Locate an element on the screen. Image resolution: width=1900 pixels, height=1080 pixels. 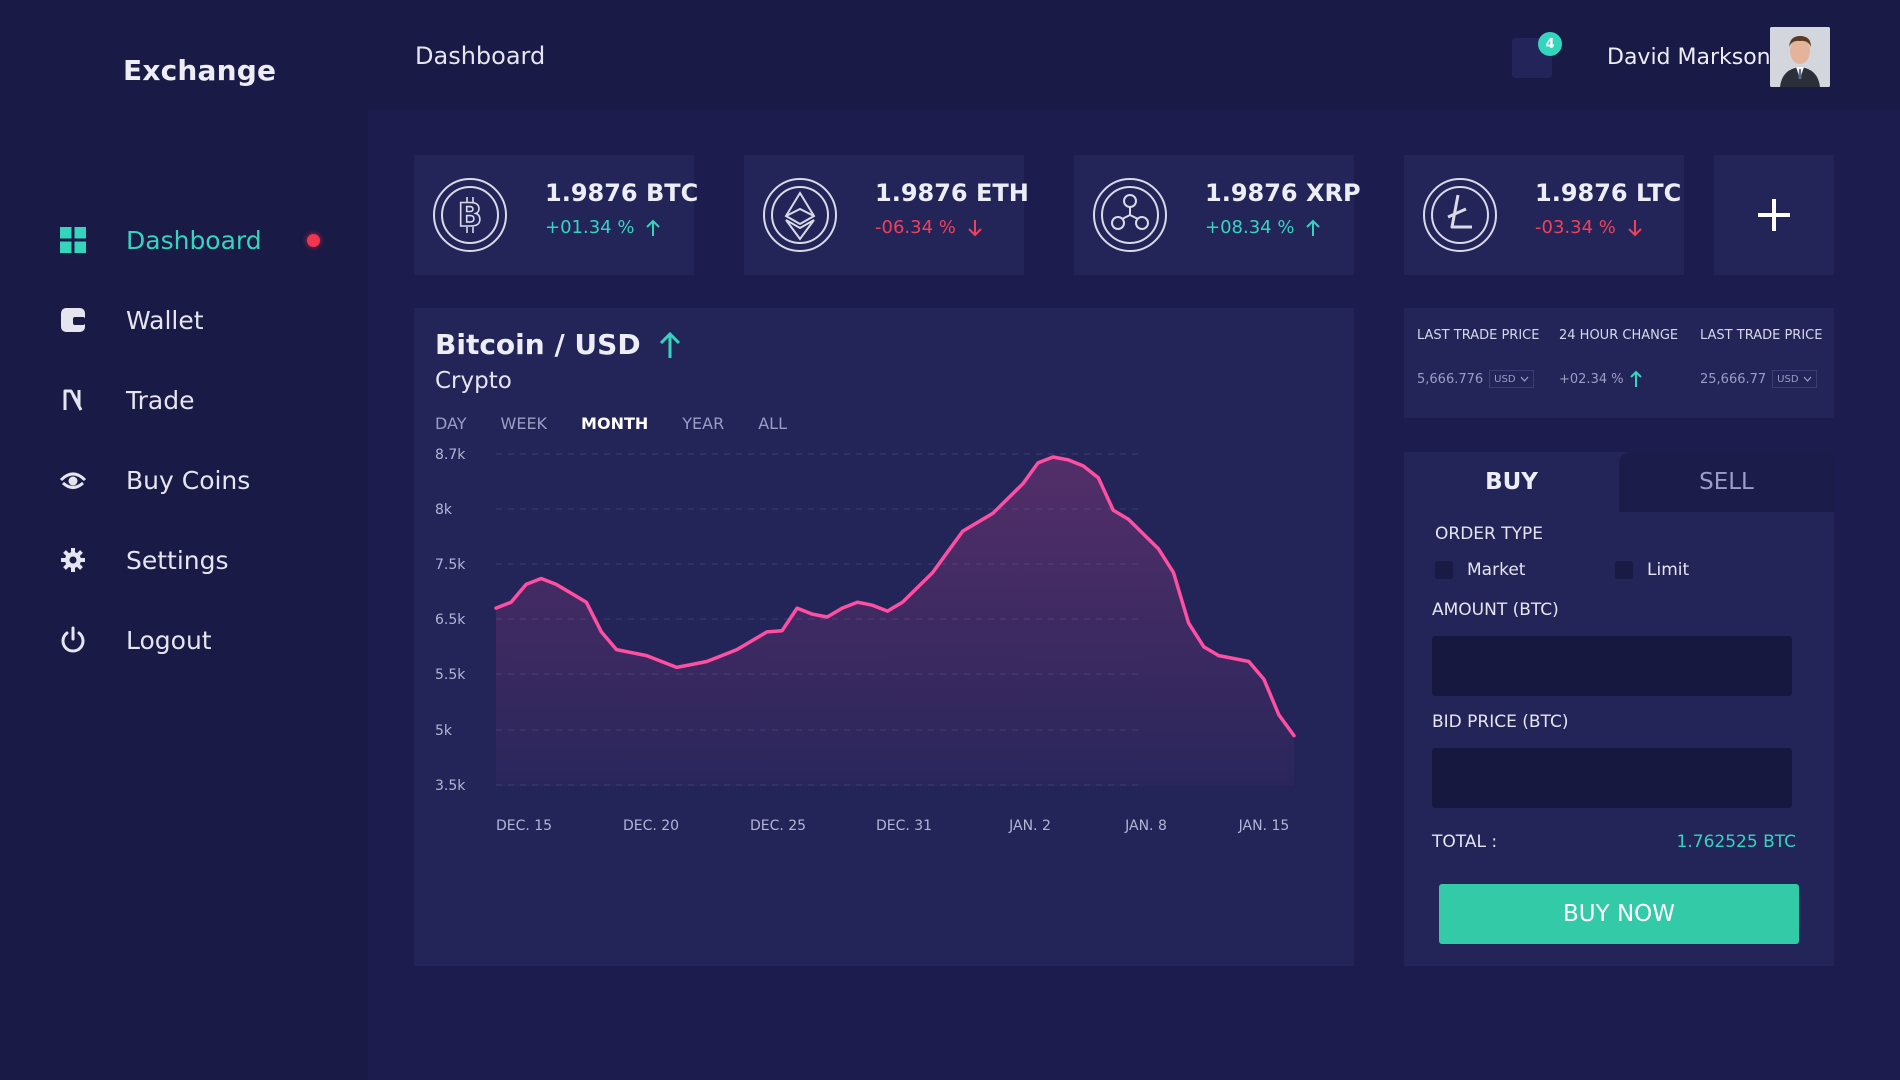
sidebar-item-label: Trade is located at coordinates (160, 400).